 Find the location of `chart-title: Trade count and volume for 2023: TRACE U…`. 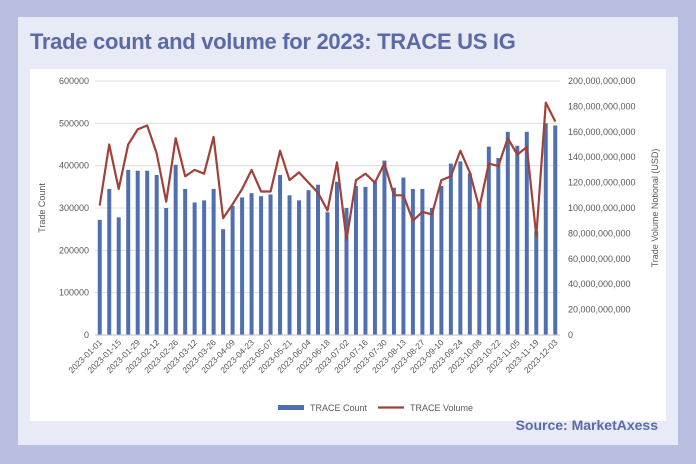

chart-title: Trade count and volume for 2023: TRACE U… is located at coordinates (273, 41).